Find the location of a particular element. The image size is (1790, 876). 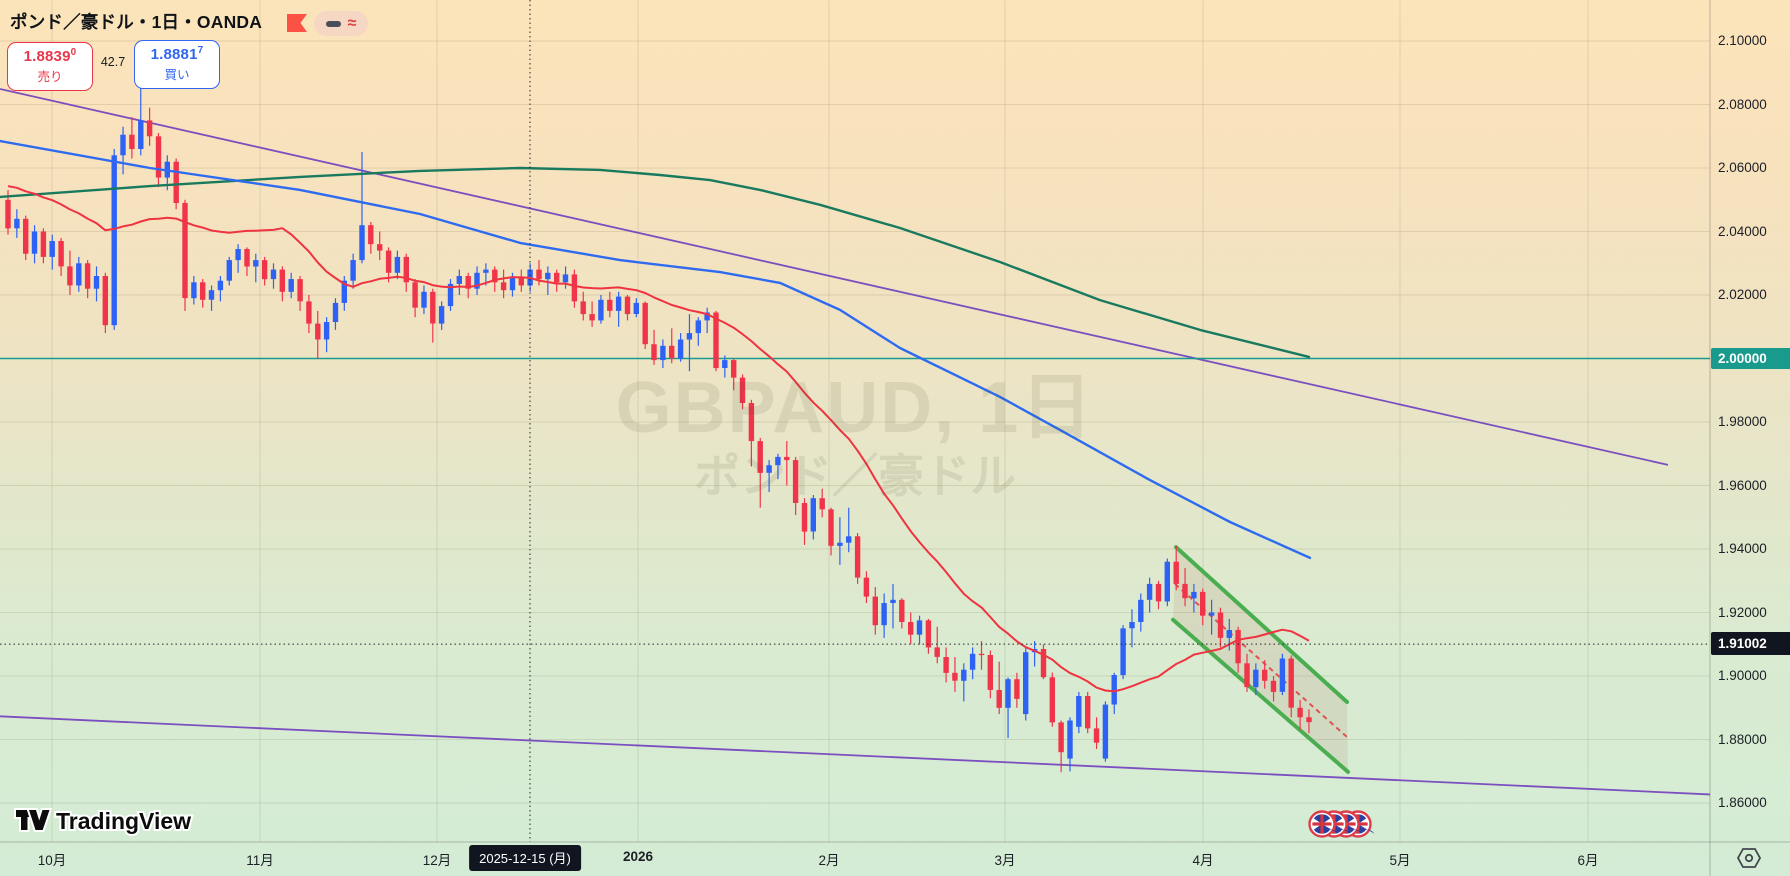

time-tick-label: 6月 is located at coordinates (1588, 860).